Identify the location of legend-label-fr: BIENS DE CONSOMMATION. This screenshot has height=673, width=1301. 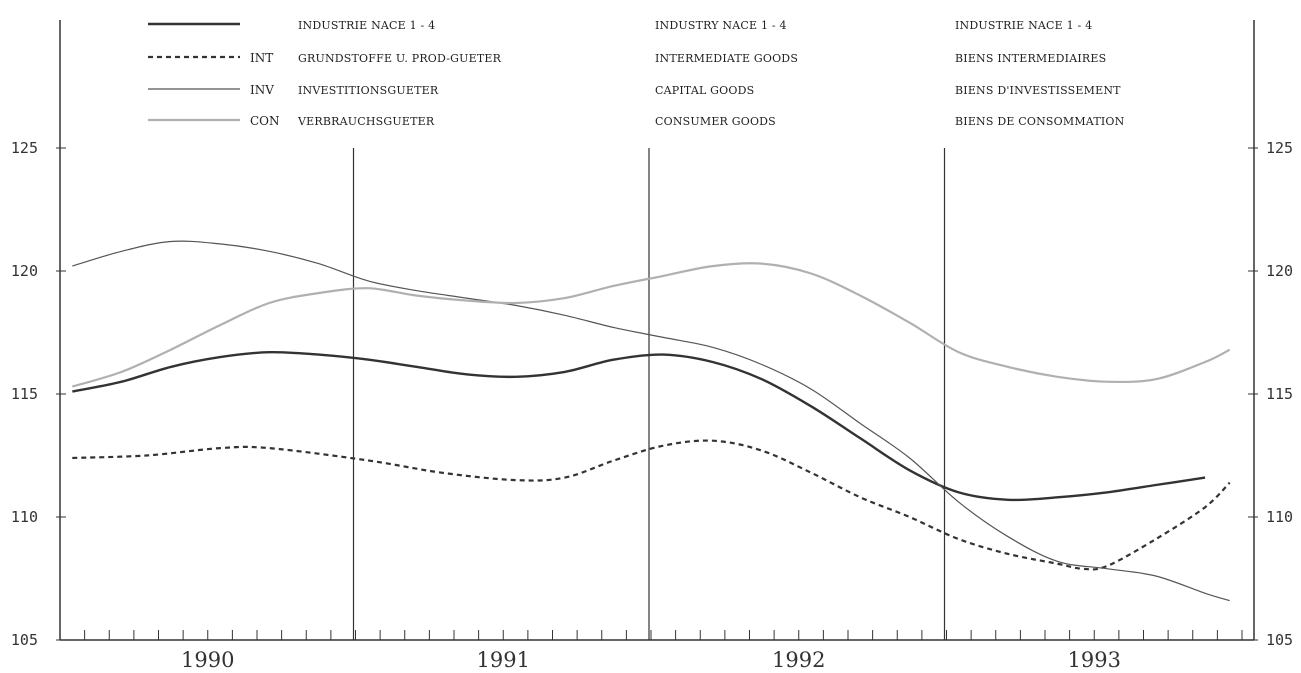
(1040, 121).